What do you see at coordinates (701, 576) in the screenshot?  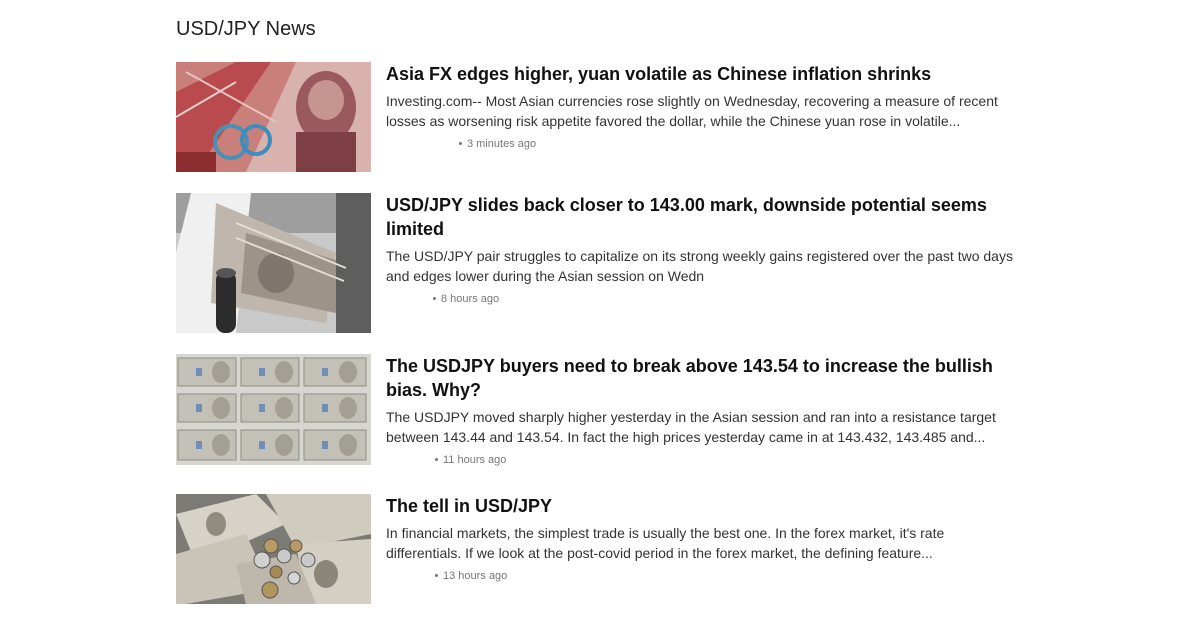 I see `article-meta: 13 hours ago` at bounding box center [701, 576].